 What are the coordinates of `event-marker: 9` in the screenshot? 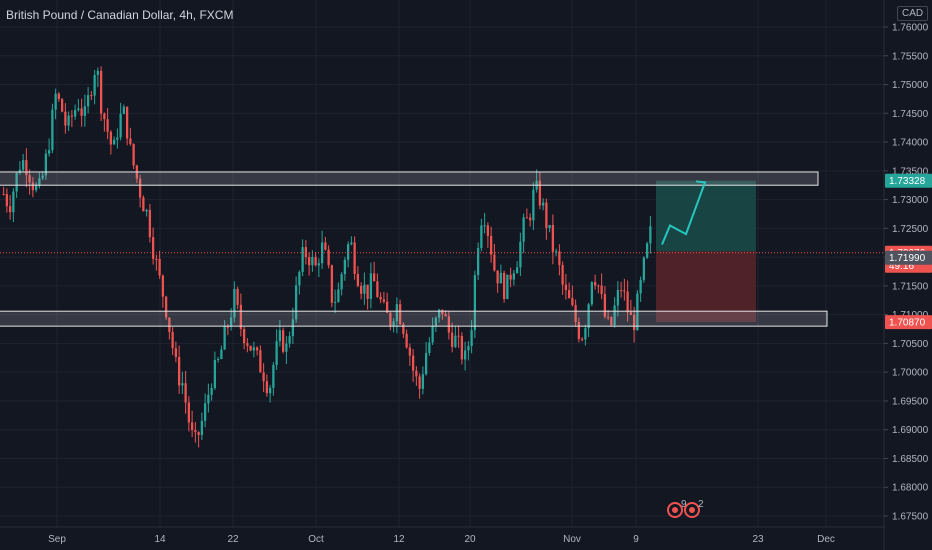 It's located at (677, 508).